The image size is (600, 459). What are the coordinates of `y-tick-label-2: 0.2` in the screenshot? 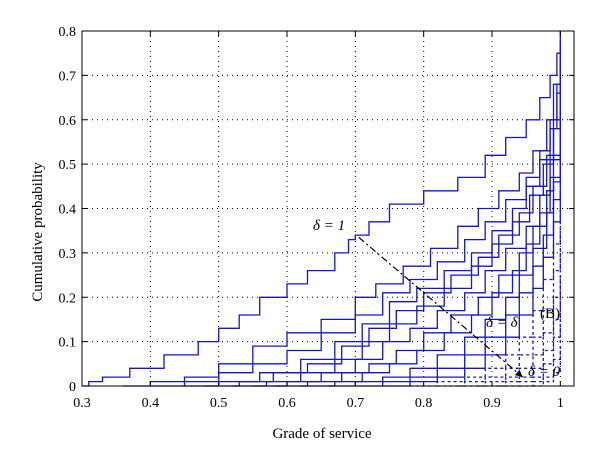 It's located at (68, 298).